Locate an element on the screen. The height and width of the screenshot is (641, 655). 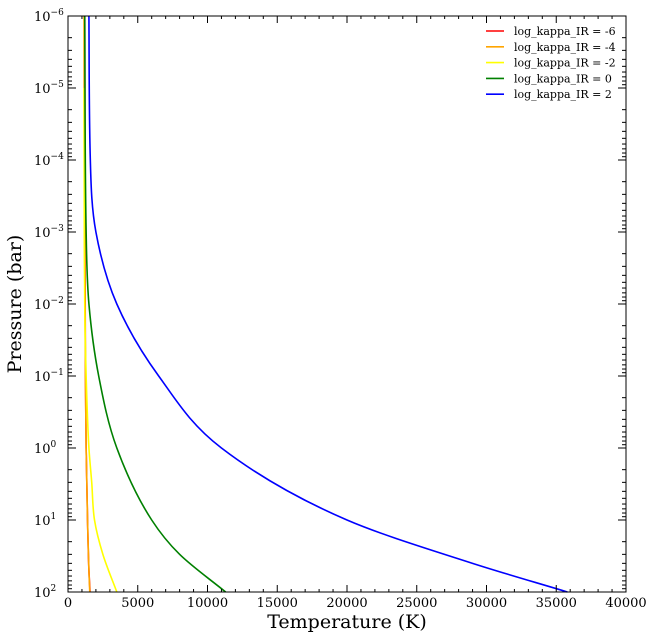
y-tick-label: 10² is located at coordinates (45, 592).